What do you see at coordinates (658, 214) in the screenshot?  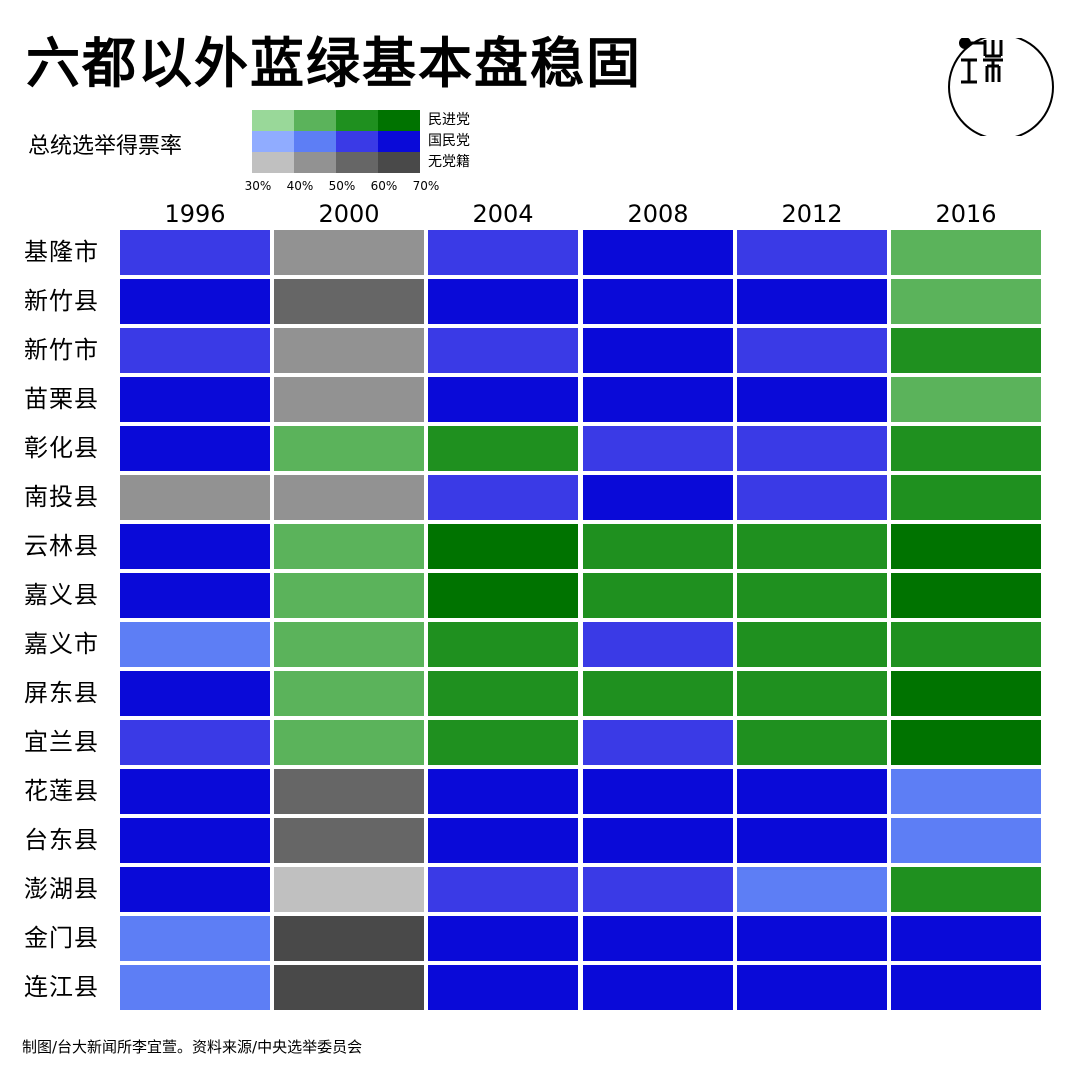 I see `year-label: 2008` at bounding box center [658, 214].